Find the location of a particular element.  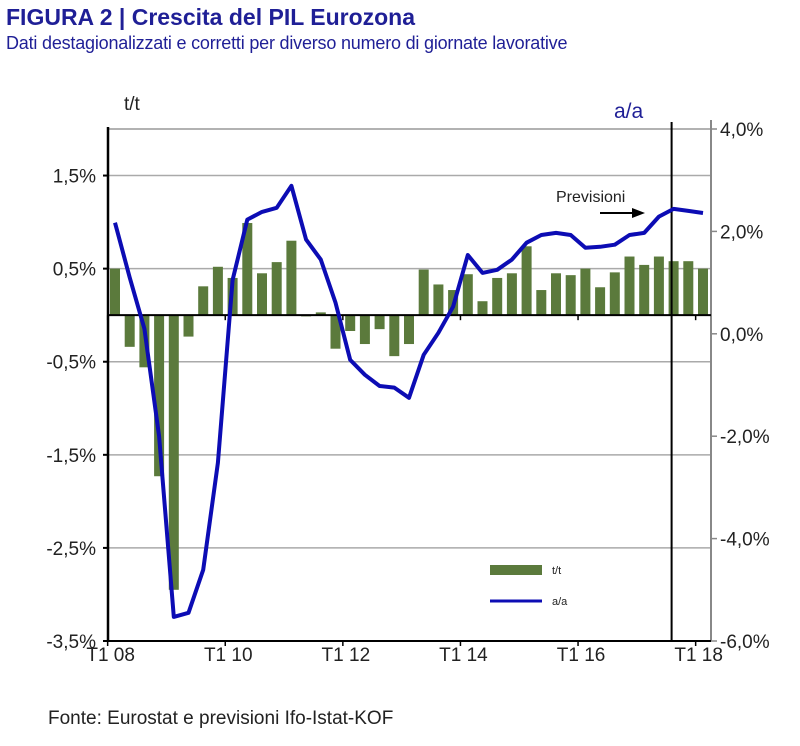

x-tick-label: T1 18 is located at coordinates (698, 655).